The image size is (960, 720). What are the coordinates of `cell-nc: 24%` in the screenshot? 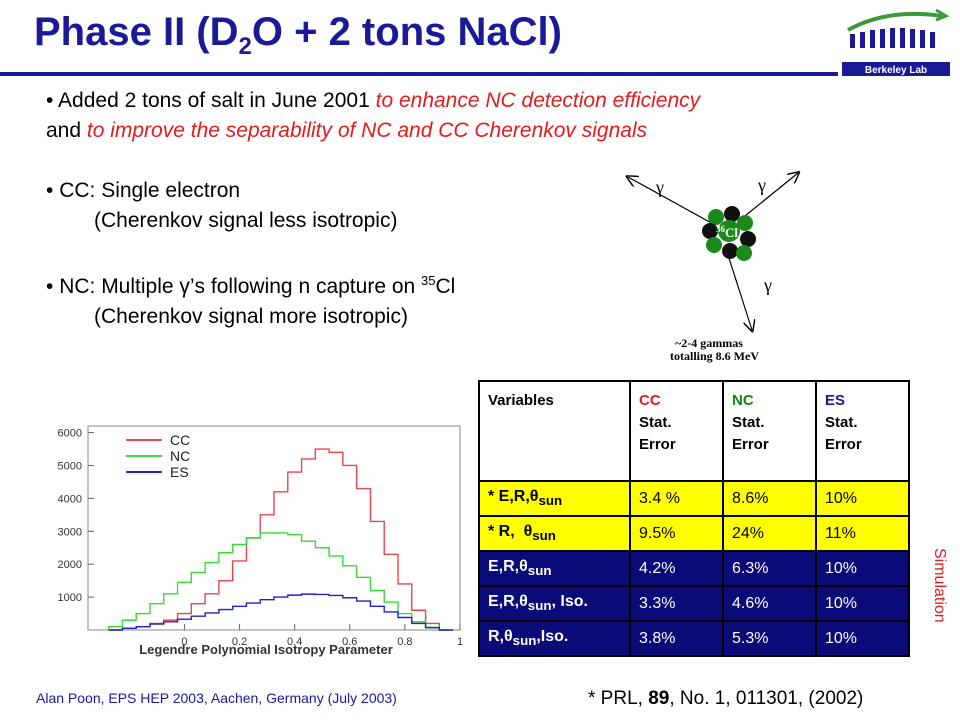 It's located at (769, 533).